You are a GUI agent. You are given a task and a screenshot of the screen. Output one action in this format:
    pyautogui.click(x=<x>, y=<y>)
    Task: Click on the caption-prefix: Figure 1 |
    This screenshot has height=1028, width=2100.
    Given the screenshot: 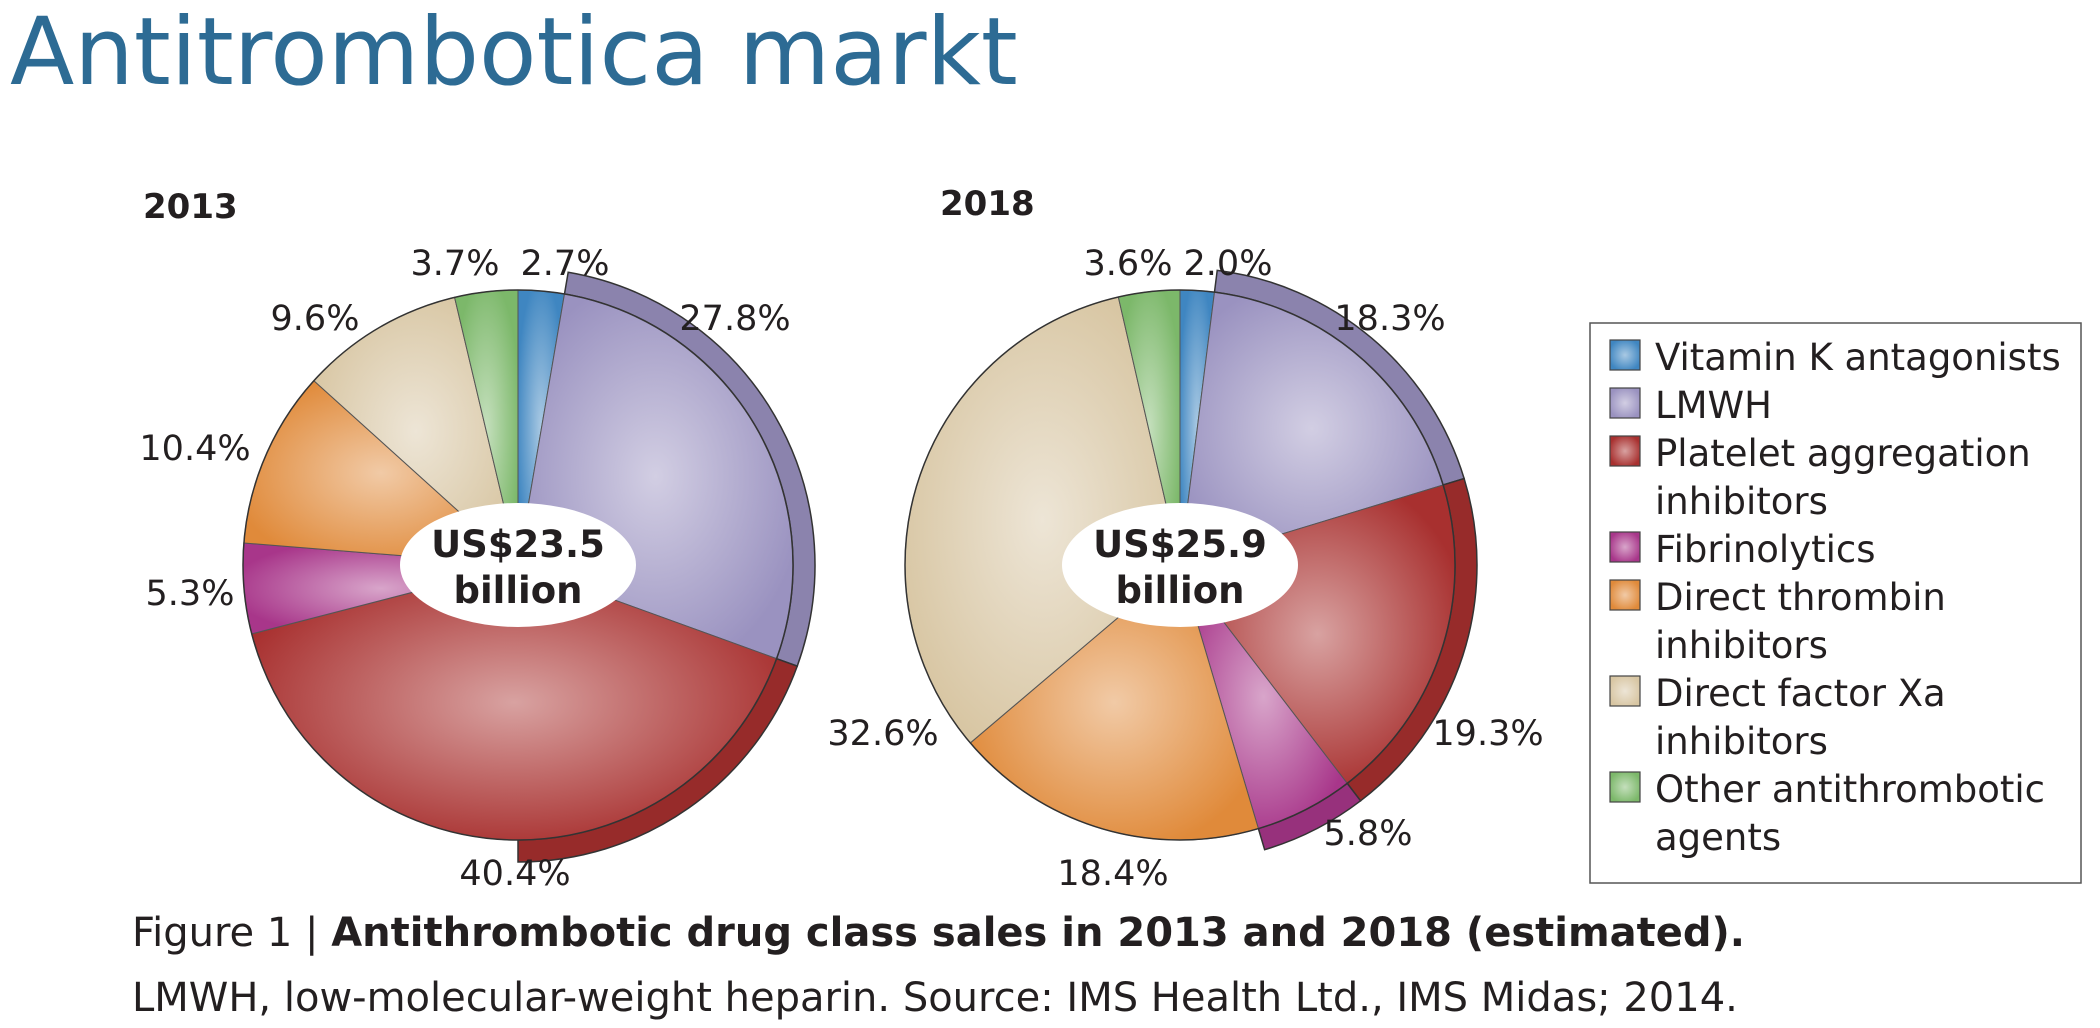 What is the action you would take?
    pyautogui.click(x=232, y=933)
    